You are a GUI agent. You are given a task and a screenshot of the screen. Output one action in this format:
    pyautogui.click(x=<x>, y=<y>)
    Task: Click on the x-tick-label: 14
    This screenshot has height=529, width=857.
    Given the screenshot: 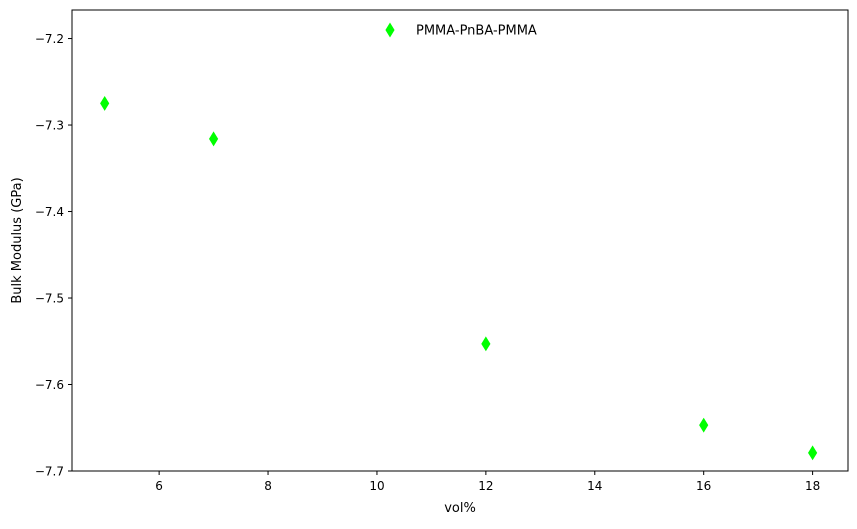 What is the action you would take?
    pyautogui.click(x=594, y=486)
    